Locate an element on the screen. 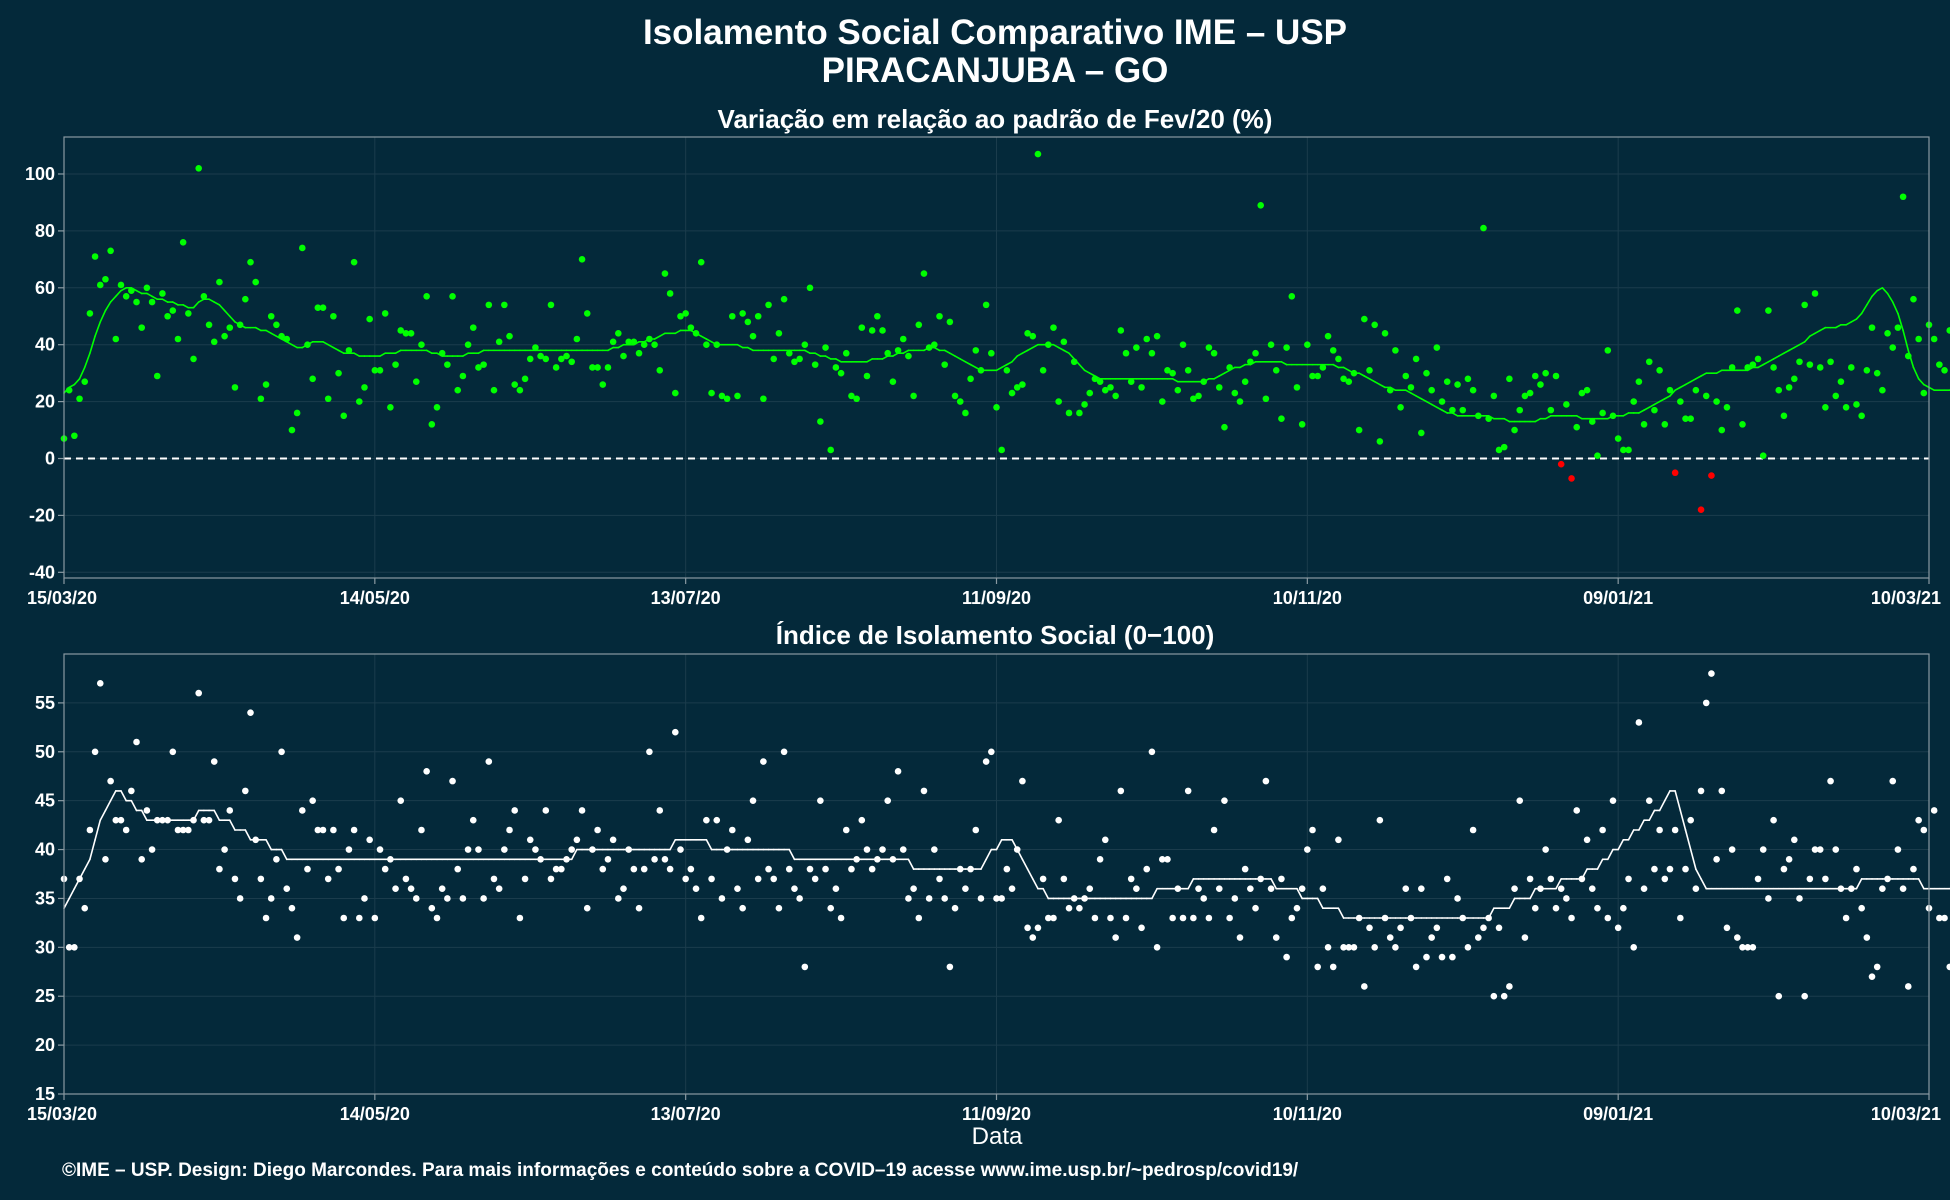  y-tick-label: 0 is located at coordinates (50, 459).